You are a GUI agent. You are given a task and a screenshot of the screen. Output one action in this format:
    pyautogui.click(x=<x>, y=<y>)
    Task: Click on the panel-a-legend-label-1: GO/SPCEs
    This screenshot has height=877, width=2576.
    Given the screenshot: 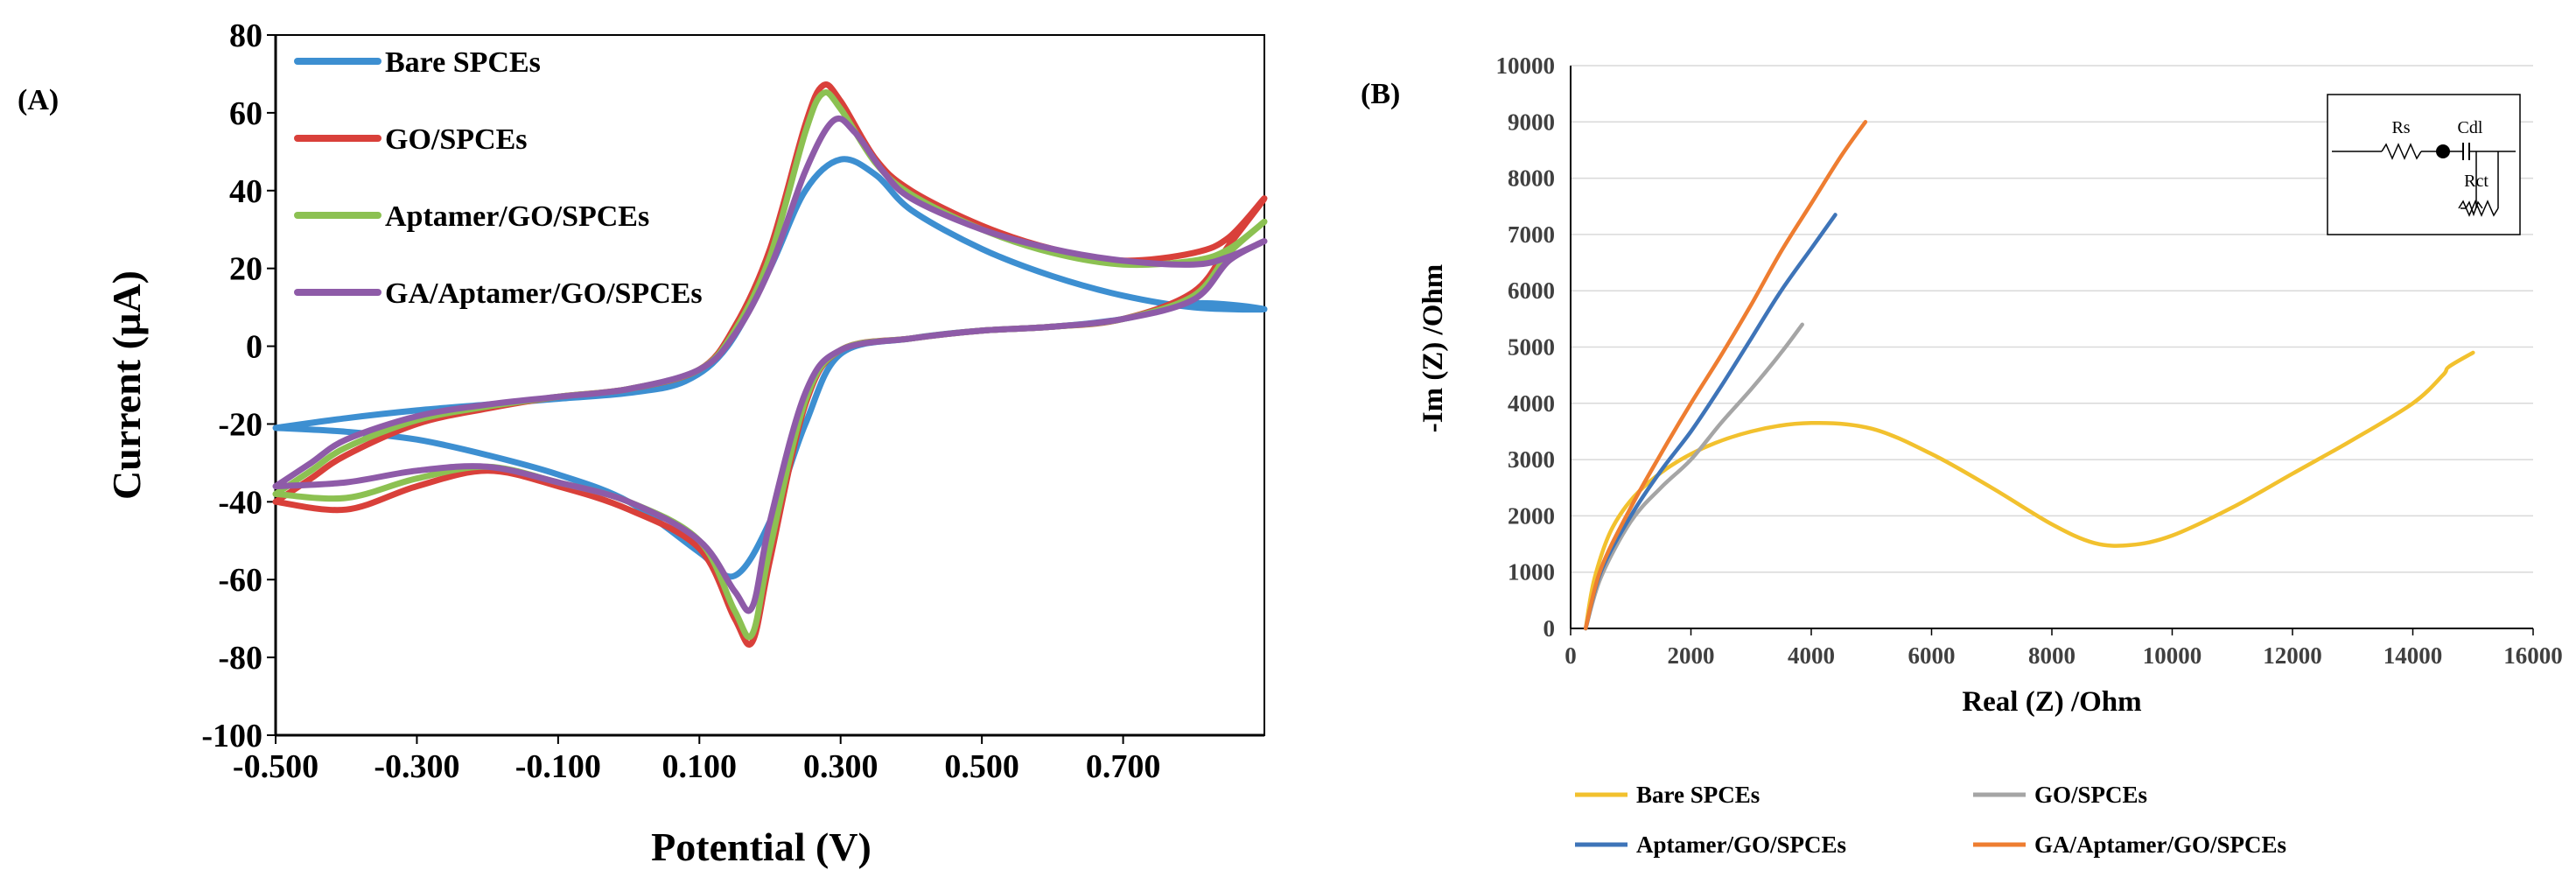 What is the action you would take?
    pyautogui.click(x=456, y=139)
    